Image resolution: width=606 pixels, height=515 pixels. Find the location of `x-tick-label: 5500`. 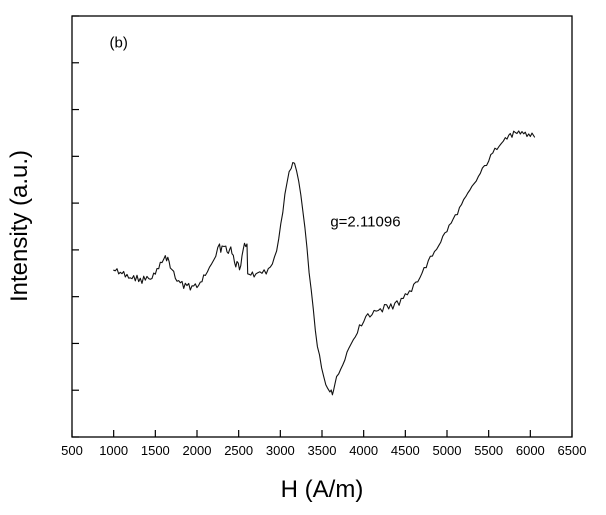

x-tick-label: 5500 is located at coordinates (488, 450).